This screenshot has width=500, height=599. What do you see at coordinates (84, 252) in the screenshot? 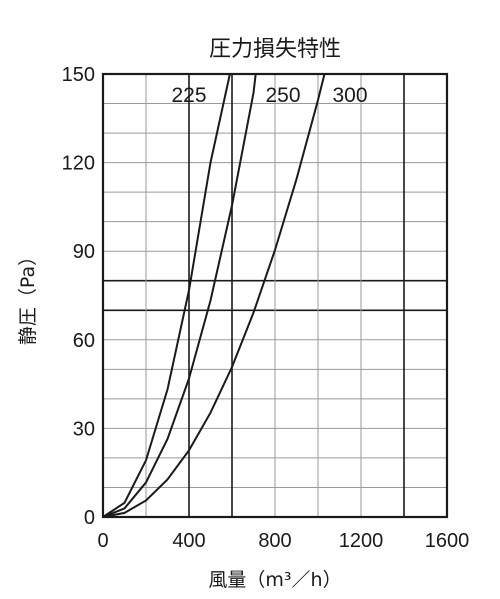
I see `y-tick-label: 90` at bounding box center [84, 252].